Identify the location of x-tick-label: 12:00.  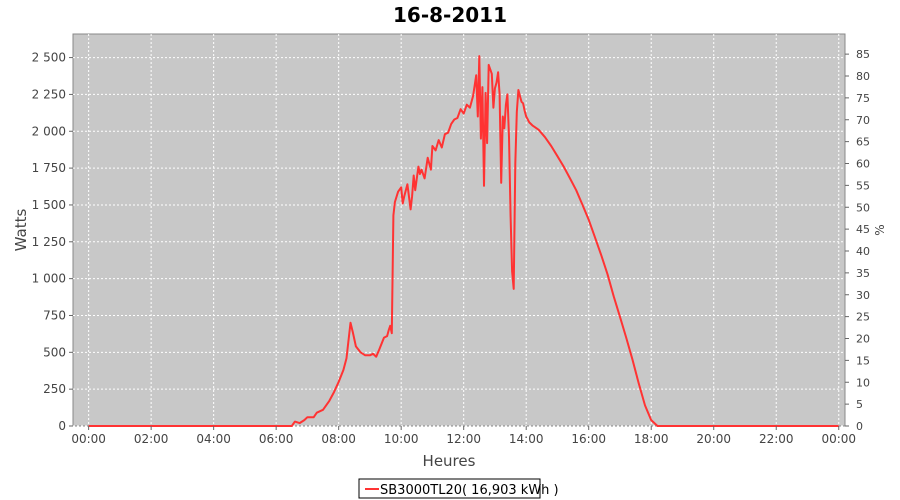
(463, 439).